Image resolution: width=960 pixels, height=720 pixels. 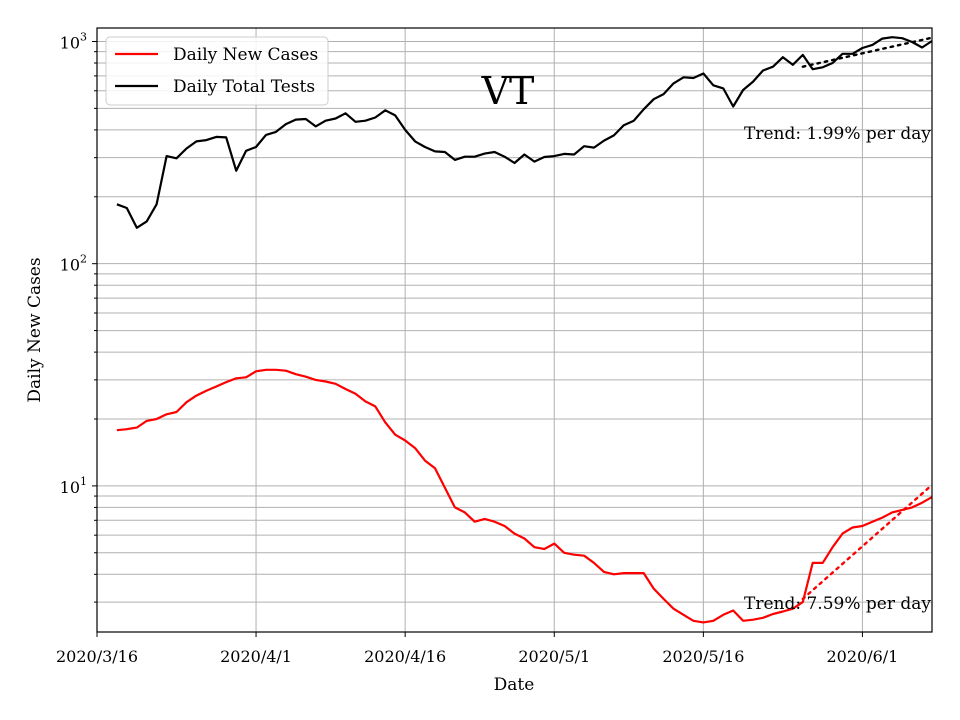 What do you see at coordinates (554, 656) in the screenshot?
I see `x-tick-label: 2020/5/1` at bounding box center [554, 656].